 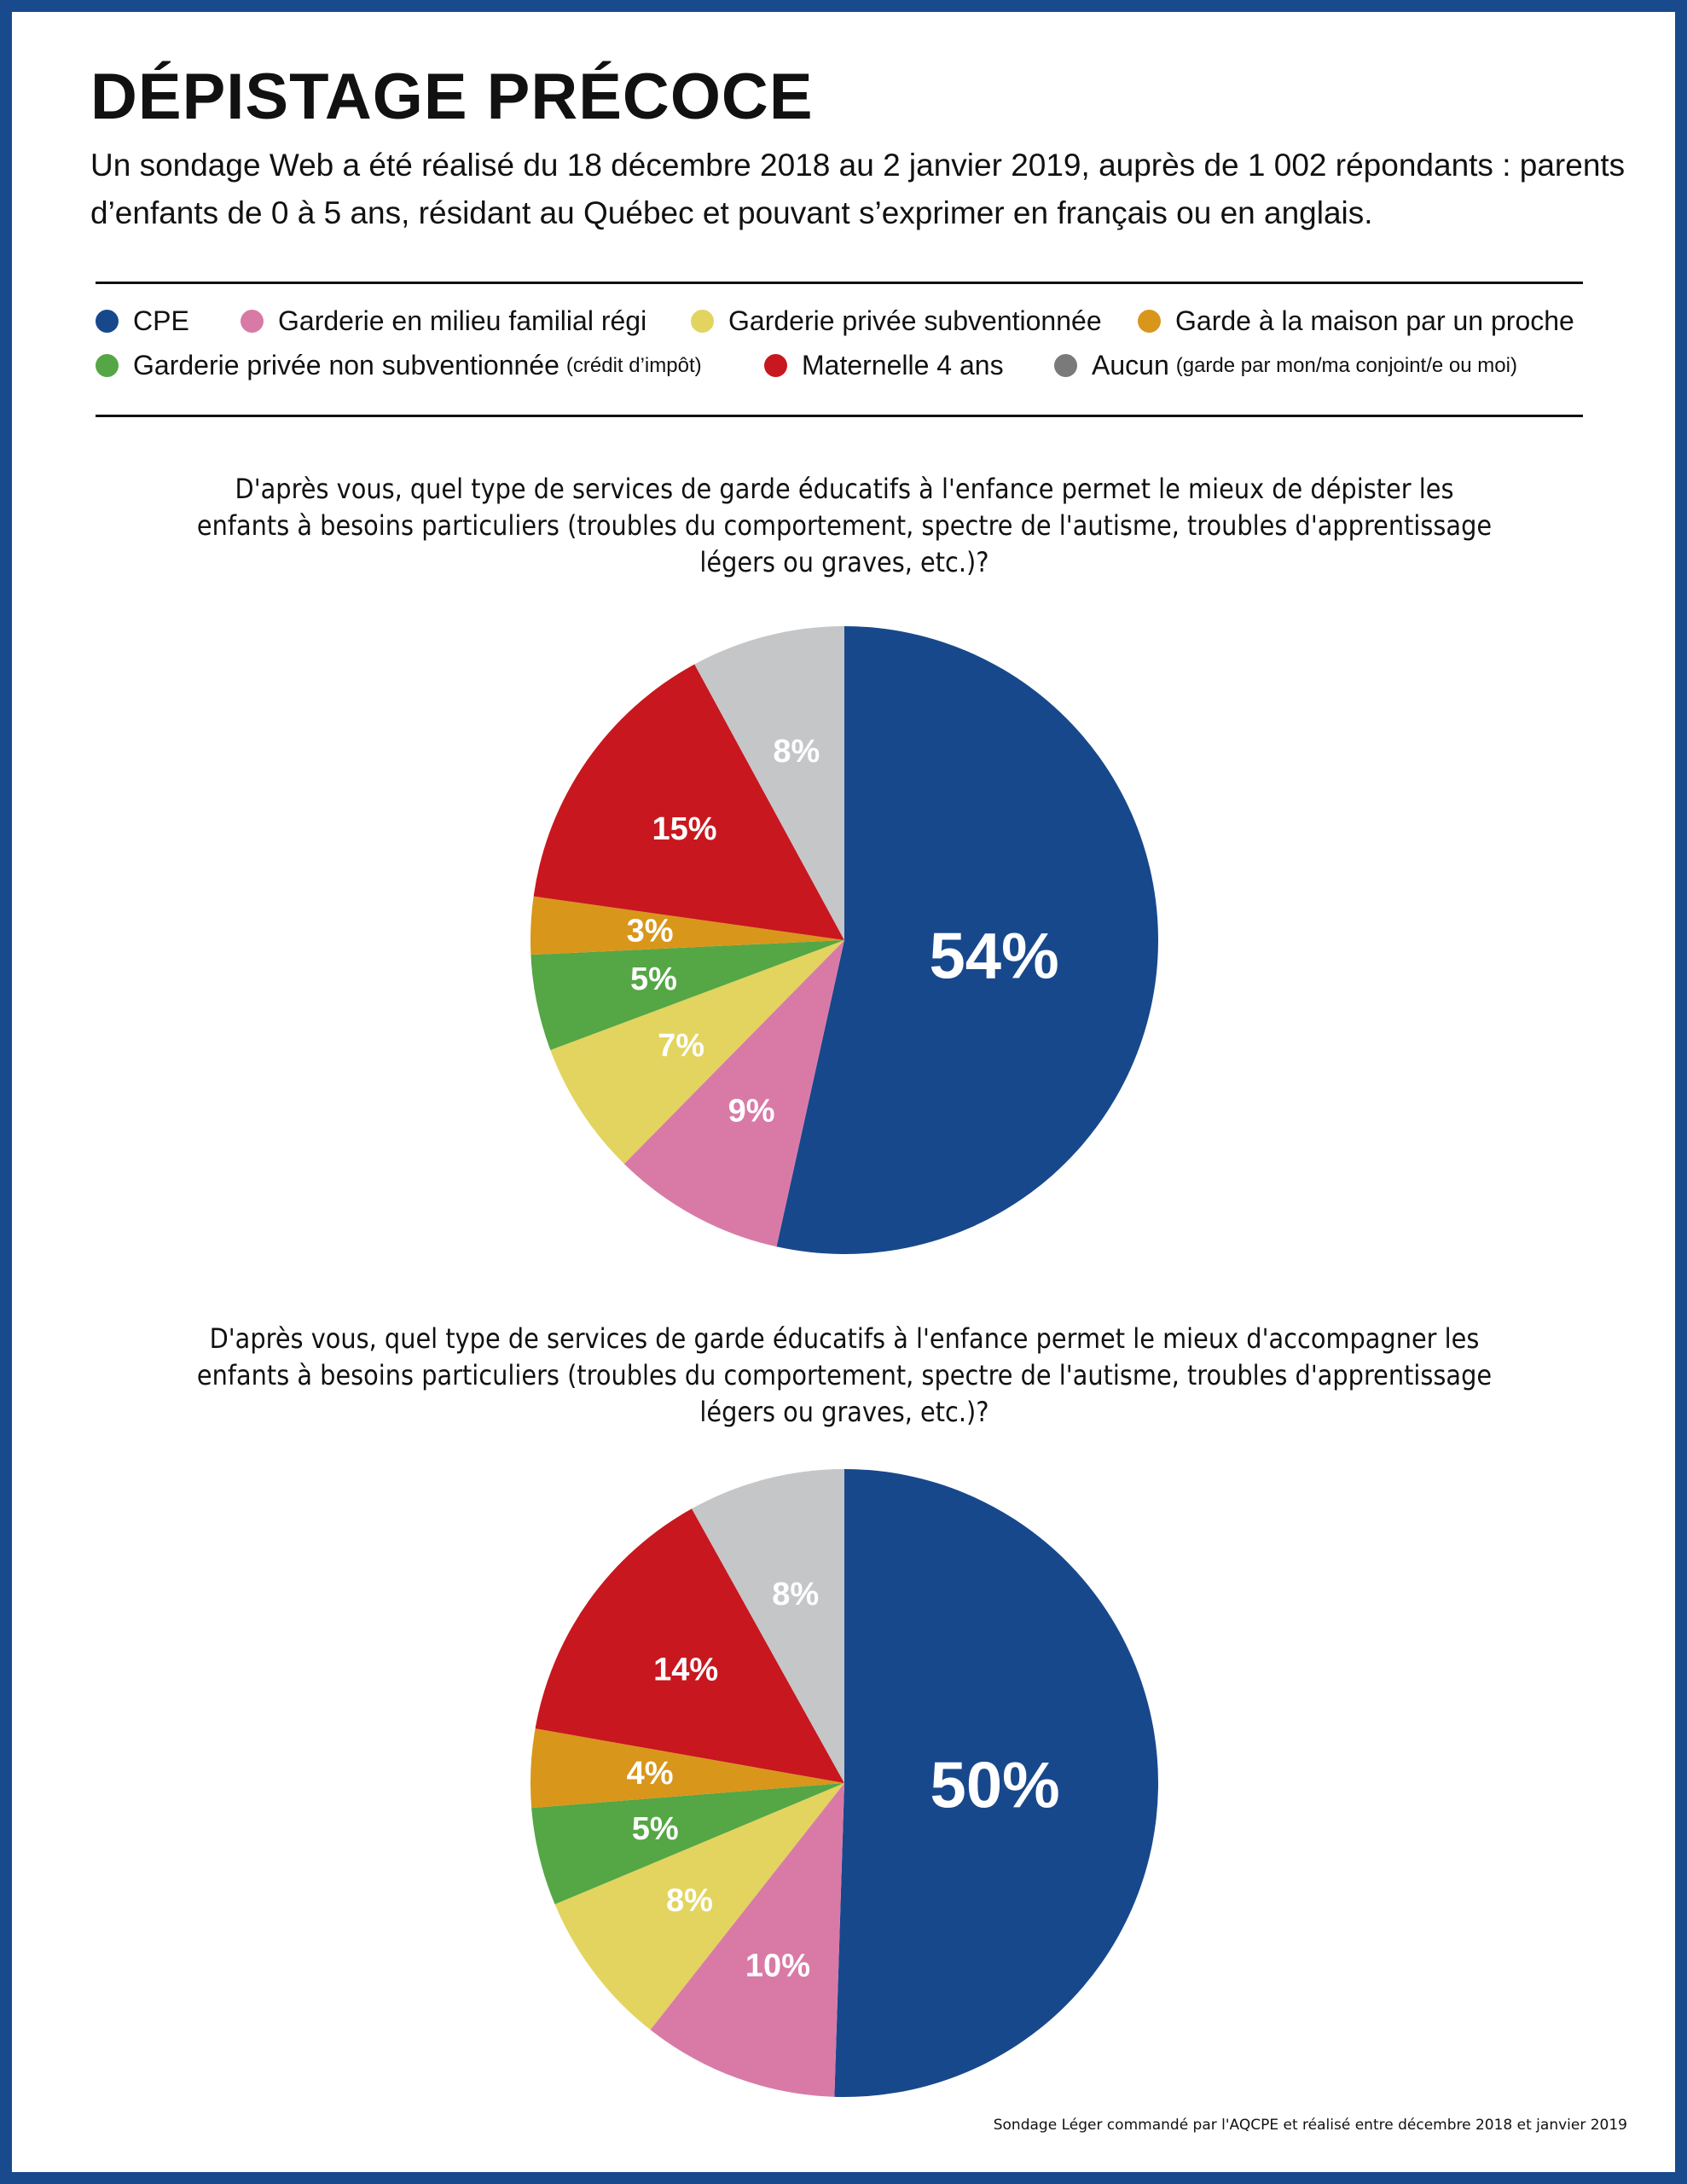 I want to click on page-title: DÉPISTAGE PRÉCOCE, so click(x=452, y=97).